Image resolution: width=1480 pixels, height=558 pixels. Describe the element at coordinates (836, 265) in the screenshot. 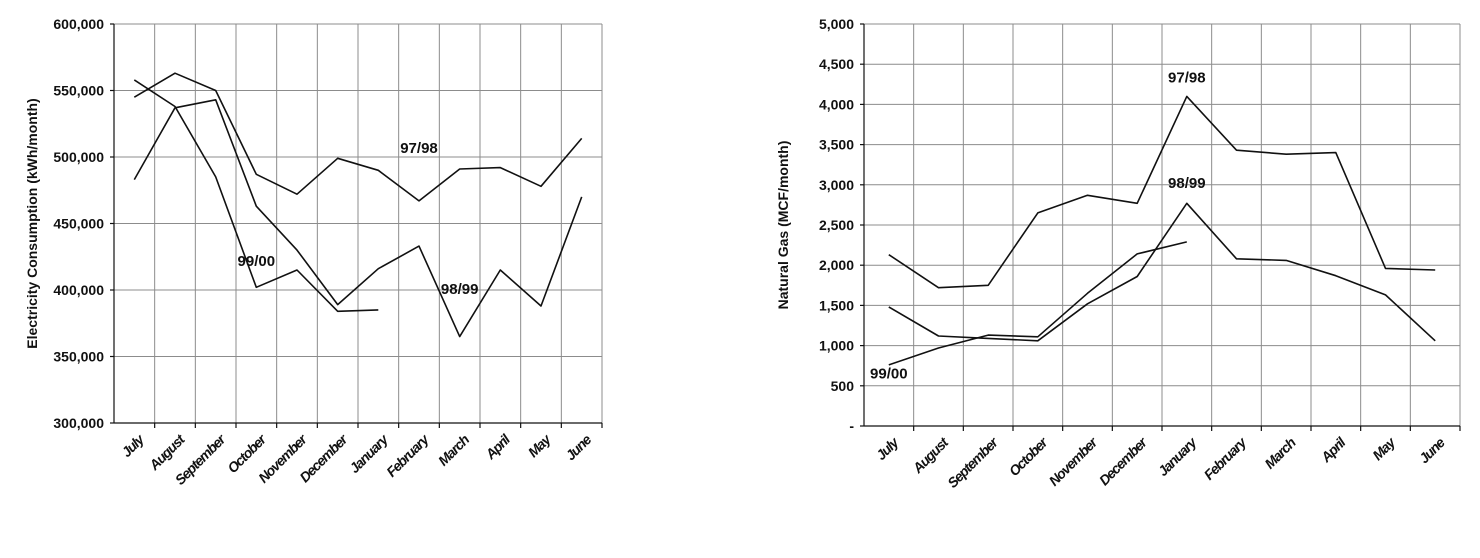

I see `y-tick-label: 2,000` at that location.